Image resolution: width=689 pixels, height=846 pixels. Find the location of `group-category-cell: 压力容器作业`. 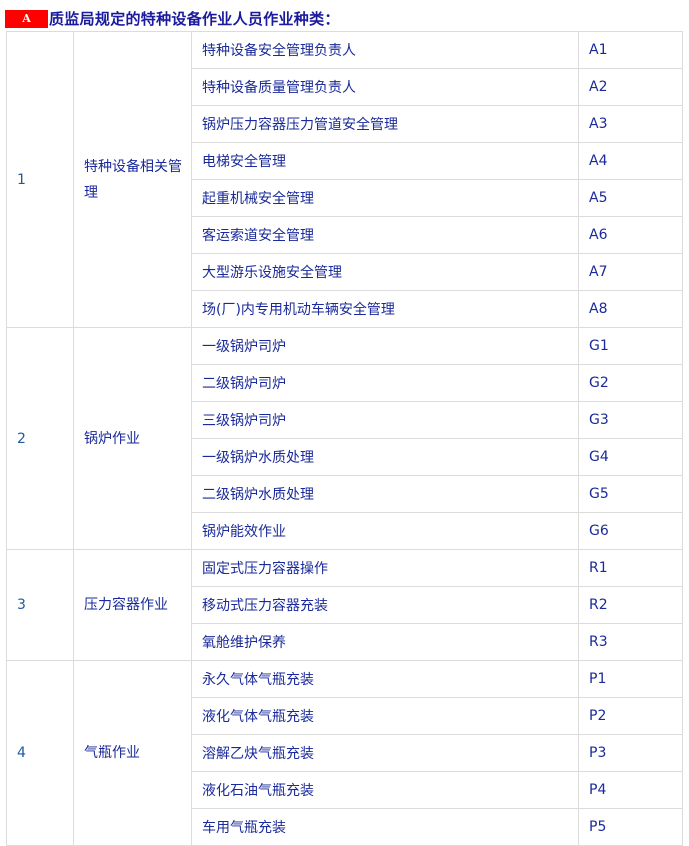

group-category-cell: 压力容器作业 is located at coordinates (132, 605).